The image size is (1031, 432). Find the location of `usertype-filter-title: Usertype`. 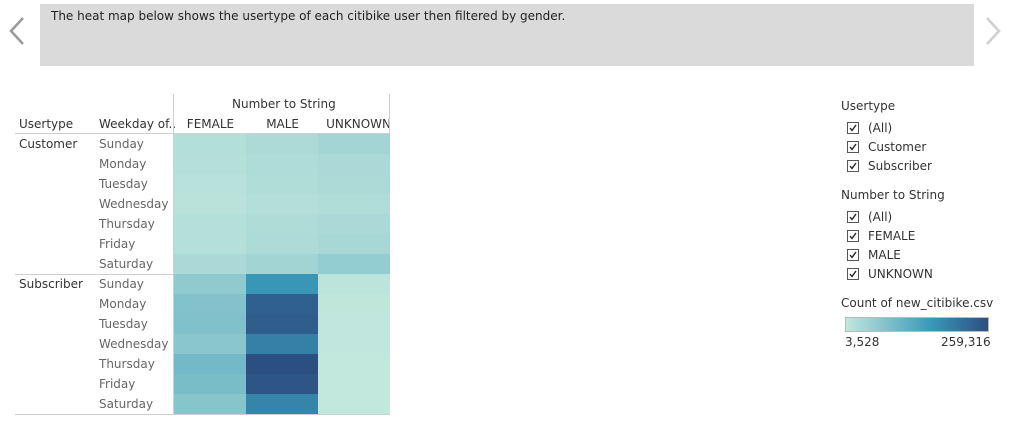

usertype-filter-title: Usertype is located at coordinates (868, 106).